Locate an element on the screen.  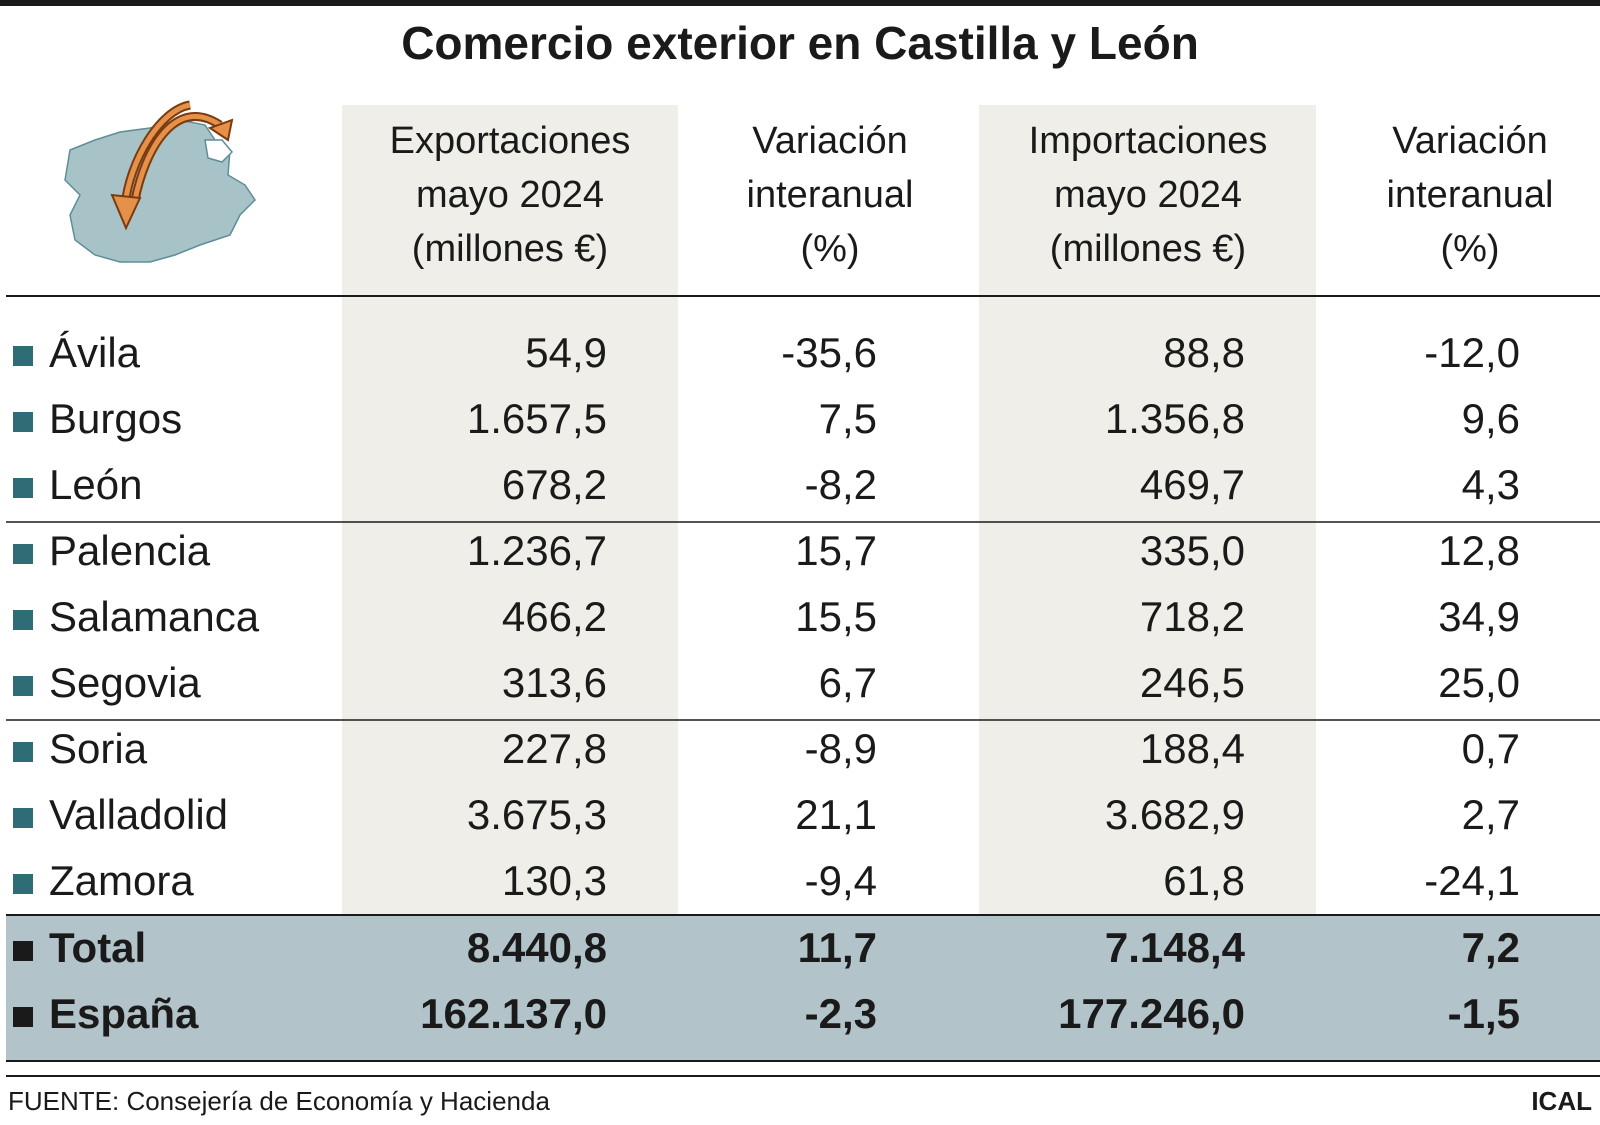
title: Comercio exterior en Castilla y León is located at coordinates (800, 43).